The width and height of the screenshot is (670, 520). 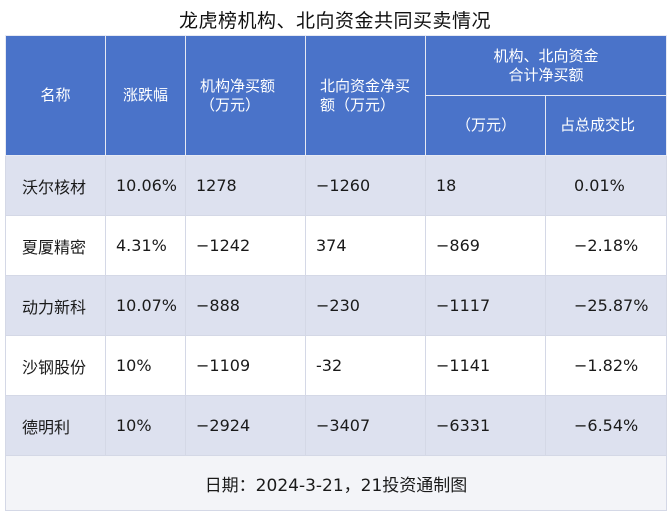 I want to click on cell-institution: −2924, so click(x=245, y=425).